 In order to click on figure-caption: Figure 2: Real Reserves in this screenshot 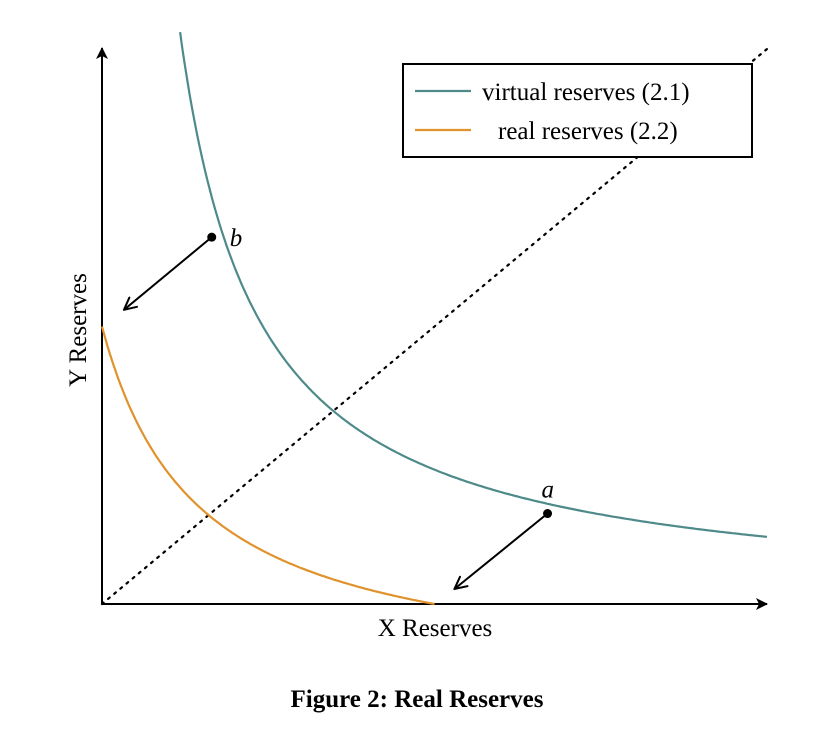, I will do `click(417, 699)`.